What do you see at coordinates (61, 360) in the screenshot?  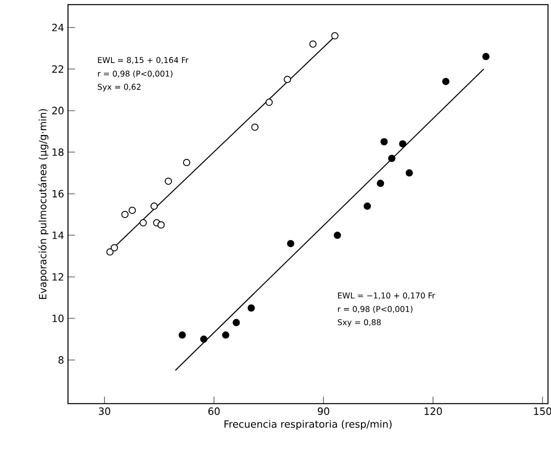 I see `y-tick-label: 8` at bounding box center [61, 360].